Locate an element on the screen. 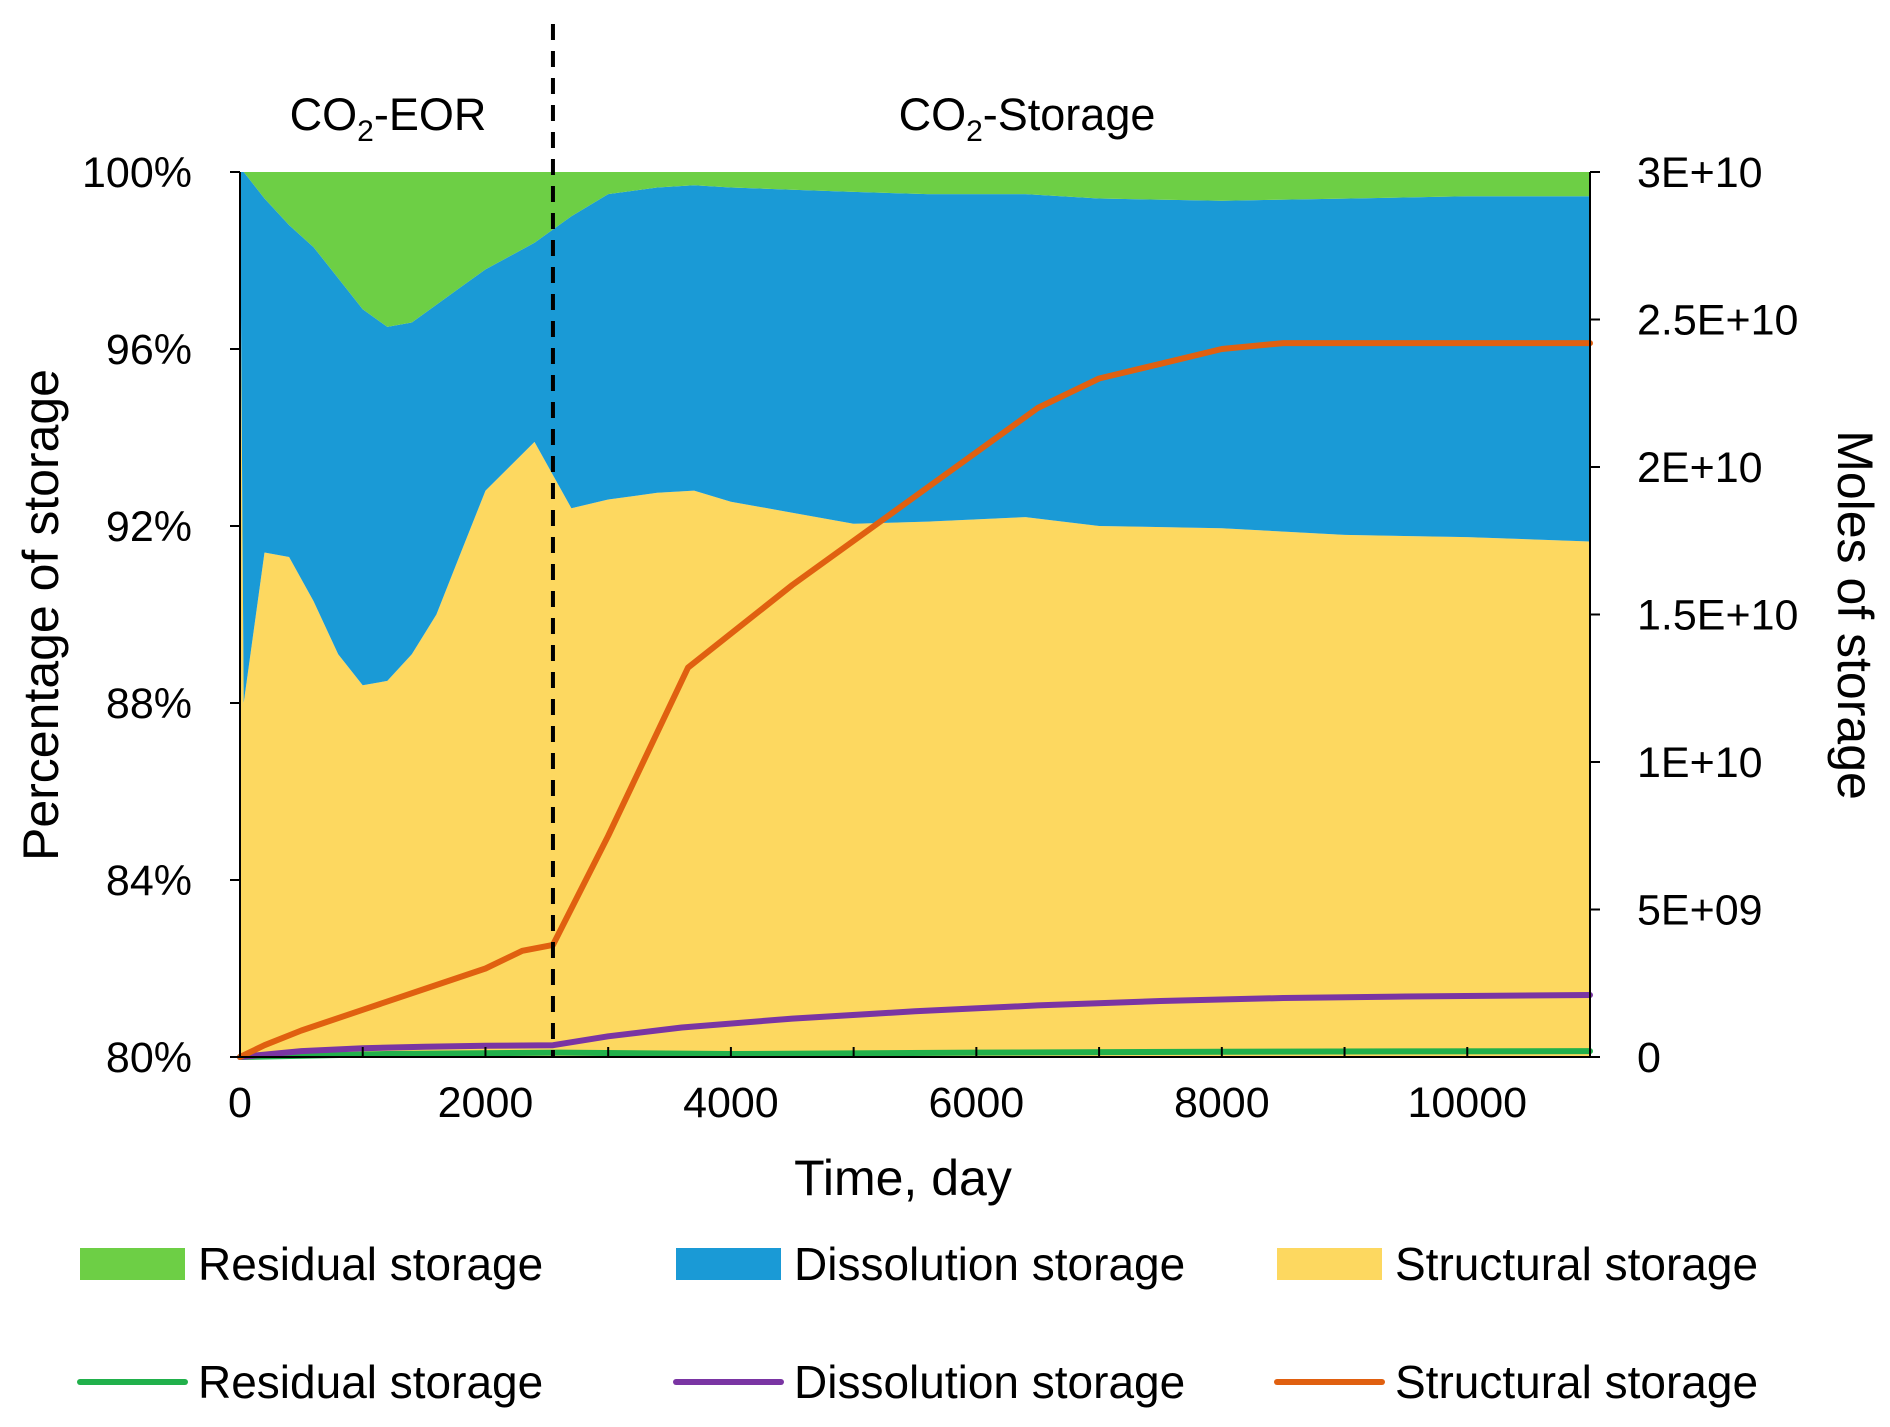  legend-label-residual-storage-area: Residual storage is located at coordinates (370, 1264).